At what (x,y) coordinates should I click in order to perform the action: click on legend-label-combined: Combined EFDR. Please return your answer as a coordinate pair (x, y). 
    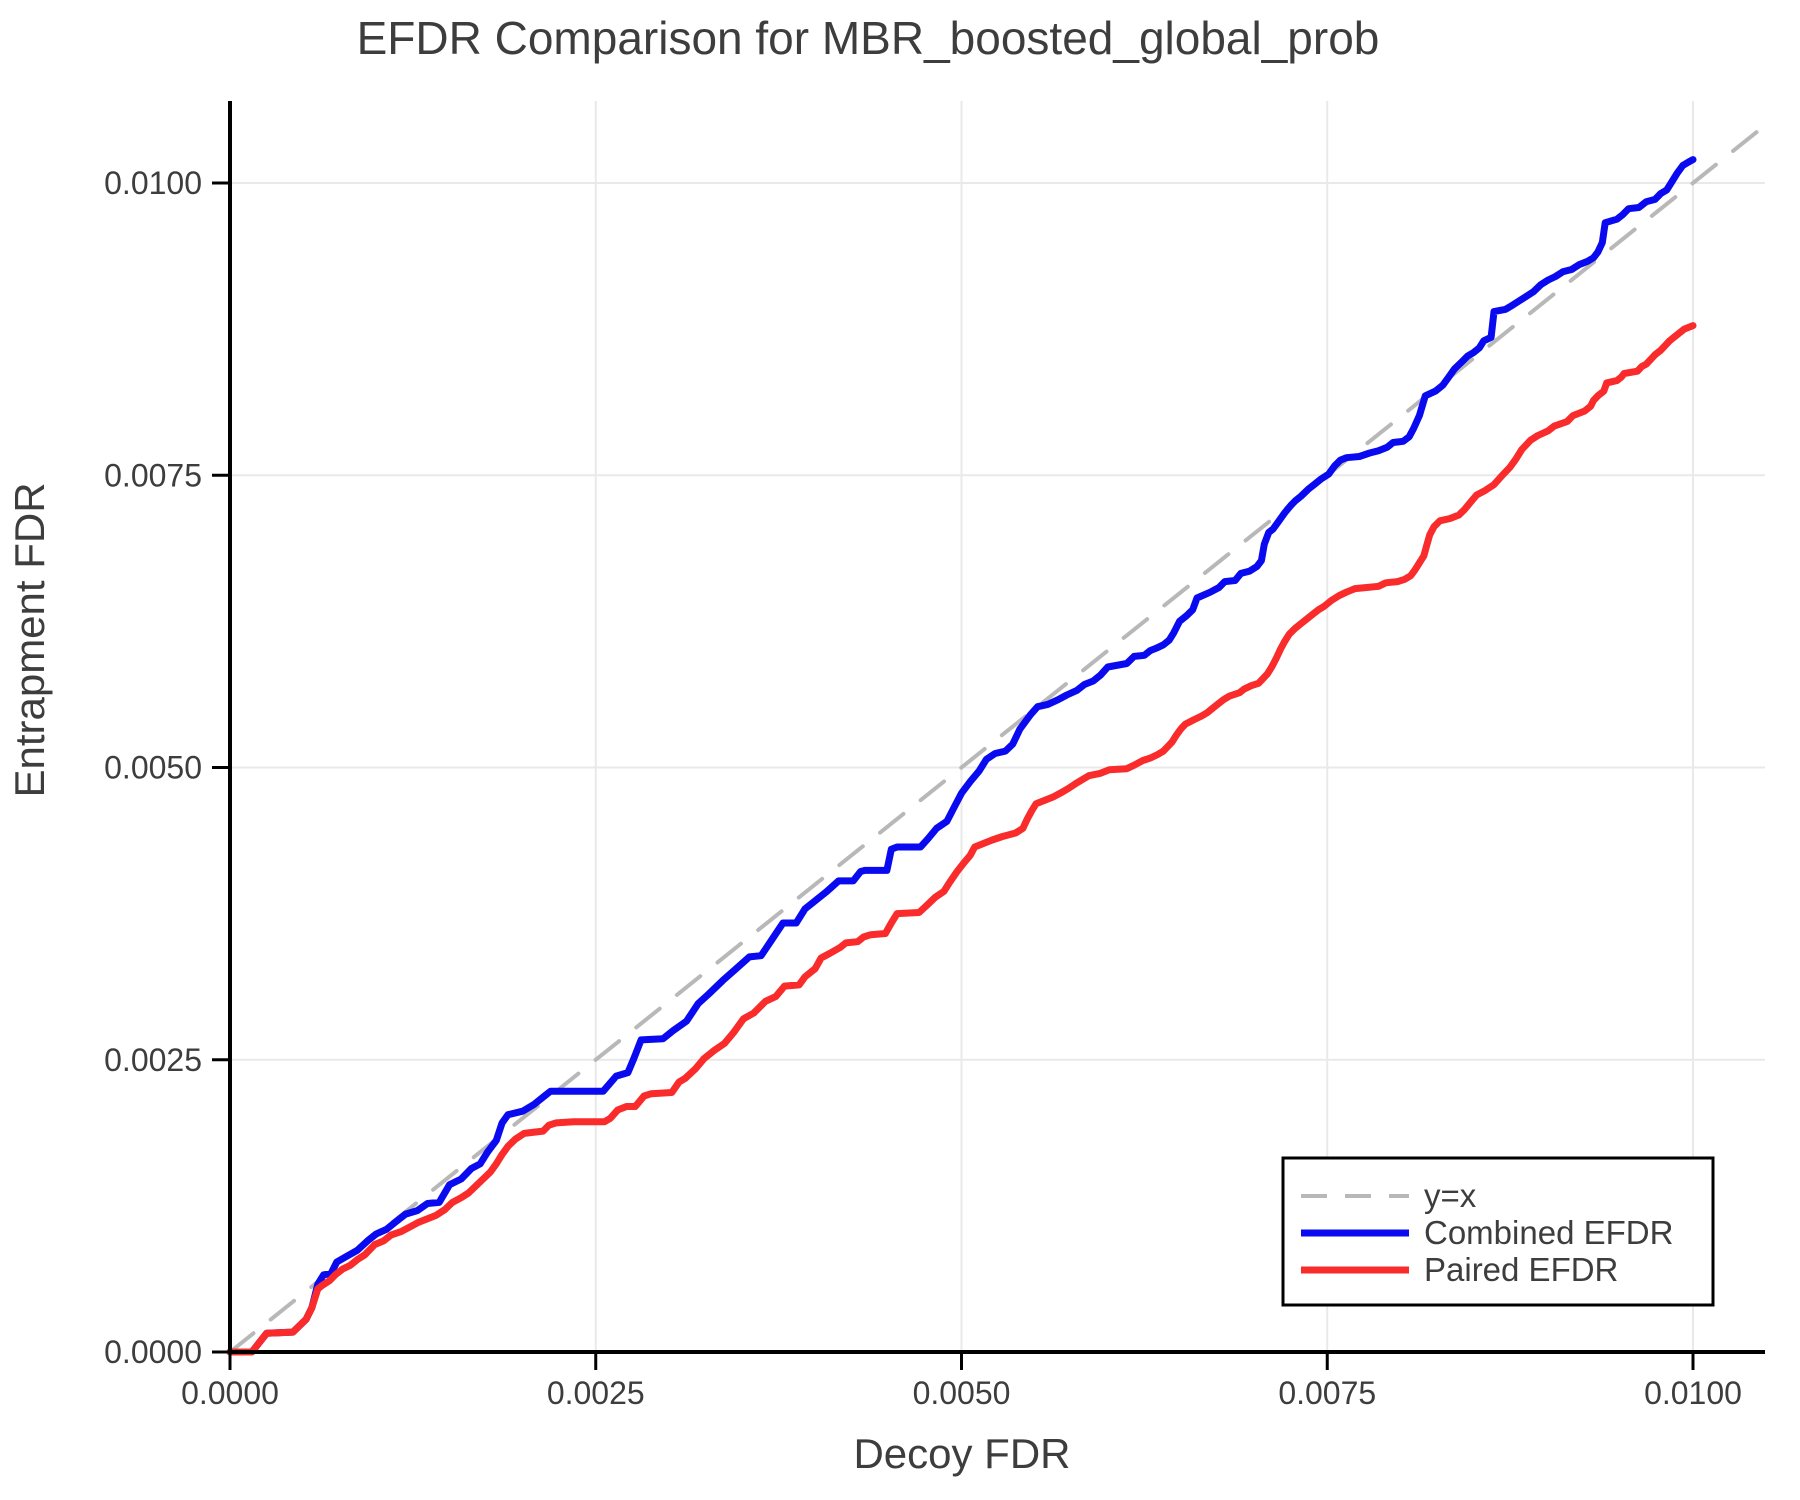
    Looking at the image, I should click on (1548, 1232).